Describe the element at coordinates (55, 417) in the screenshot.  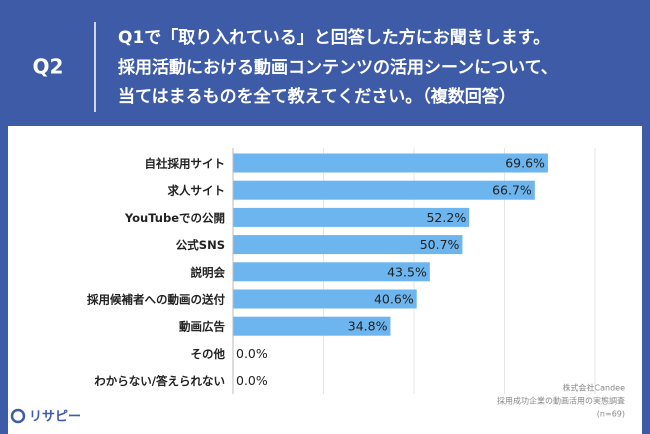
I see `logo: リサピー` at that location.